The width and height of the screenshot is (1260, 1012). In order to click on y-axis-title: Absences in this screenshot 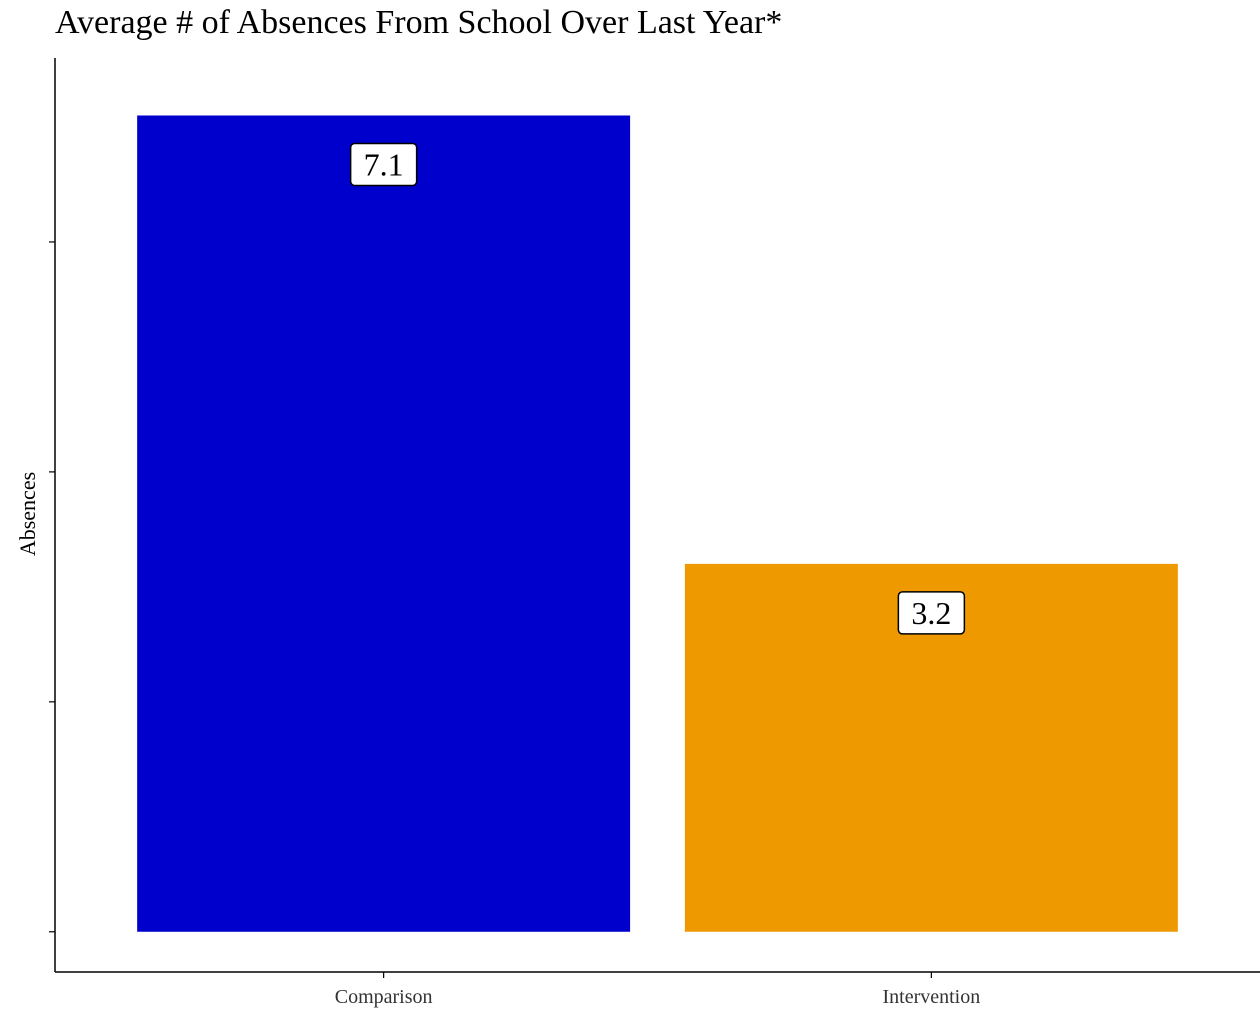, I will do `click(27, 514)`.